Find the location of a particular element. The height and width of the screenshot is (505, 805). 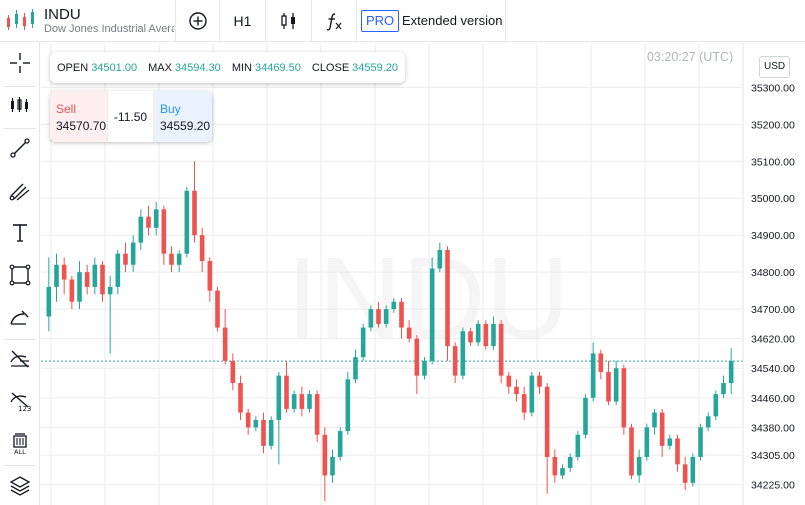

currency-button: USD is located at coordinates (775, 67).